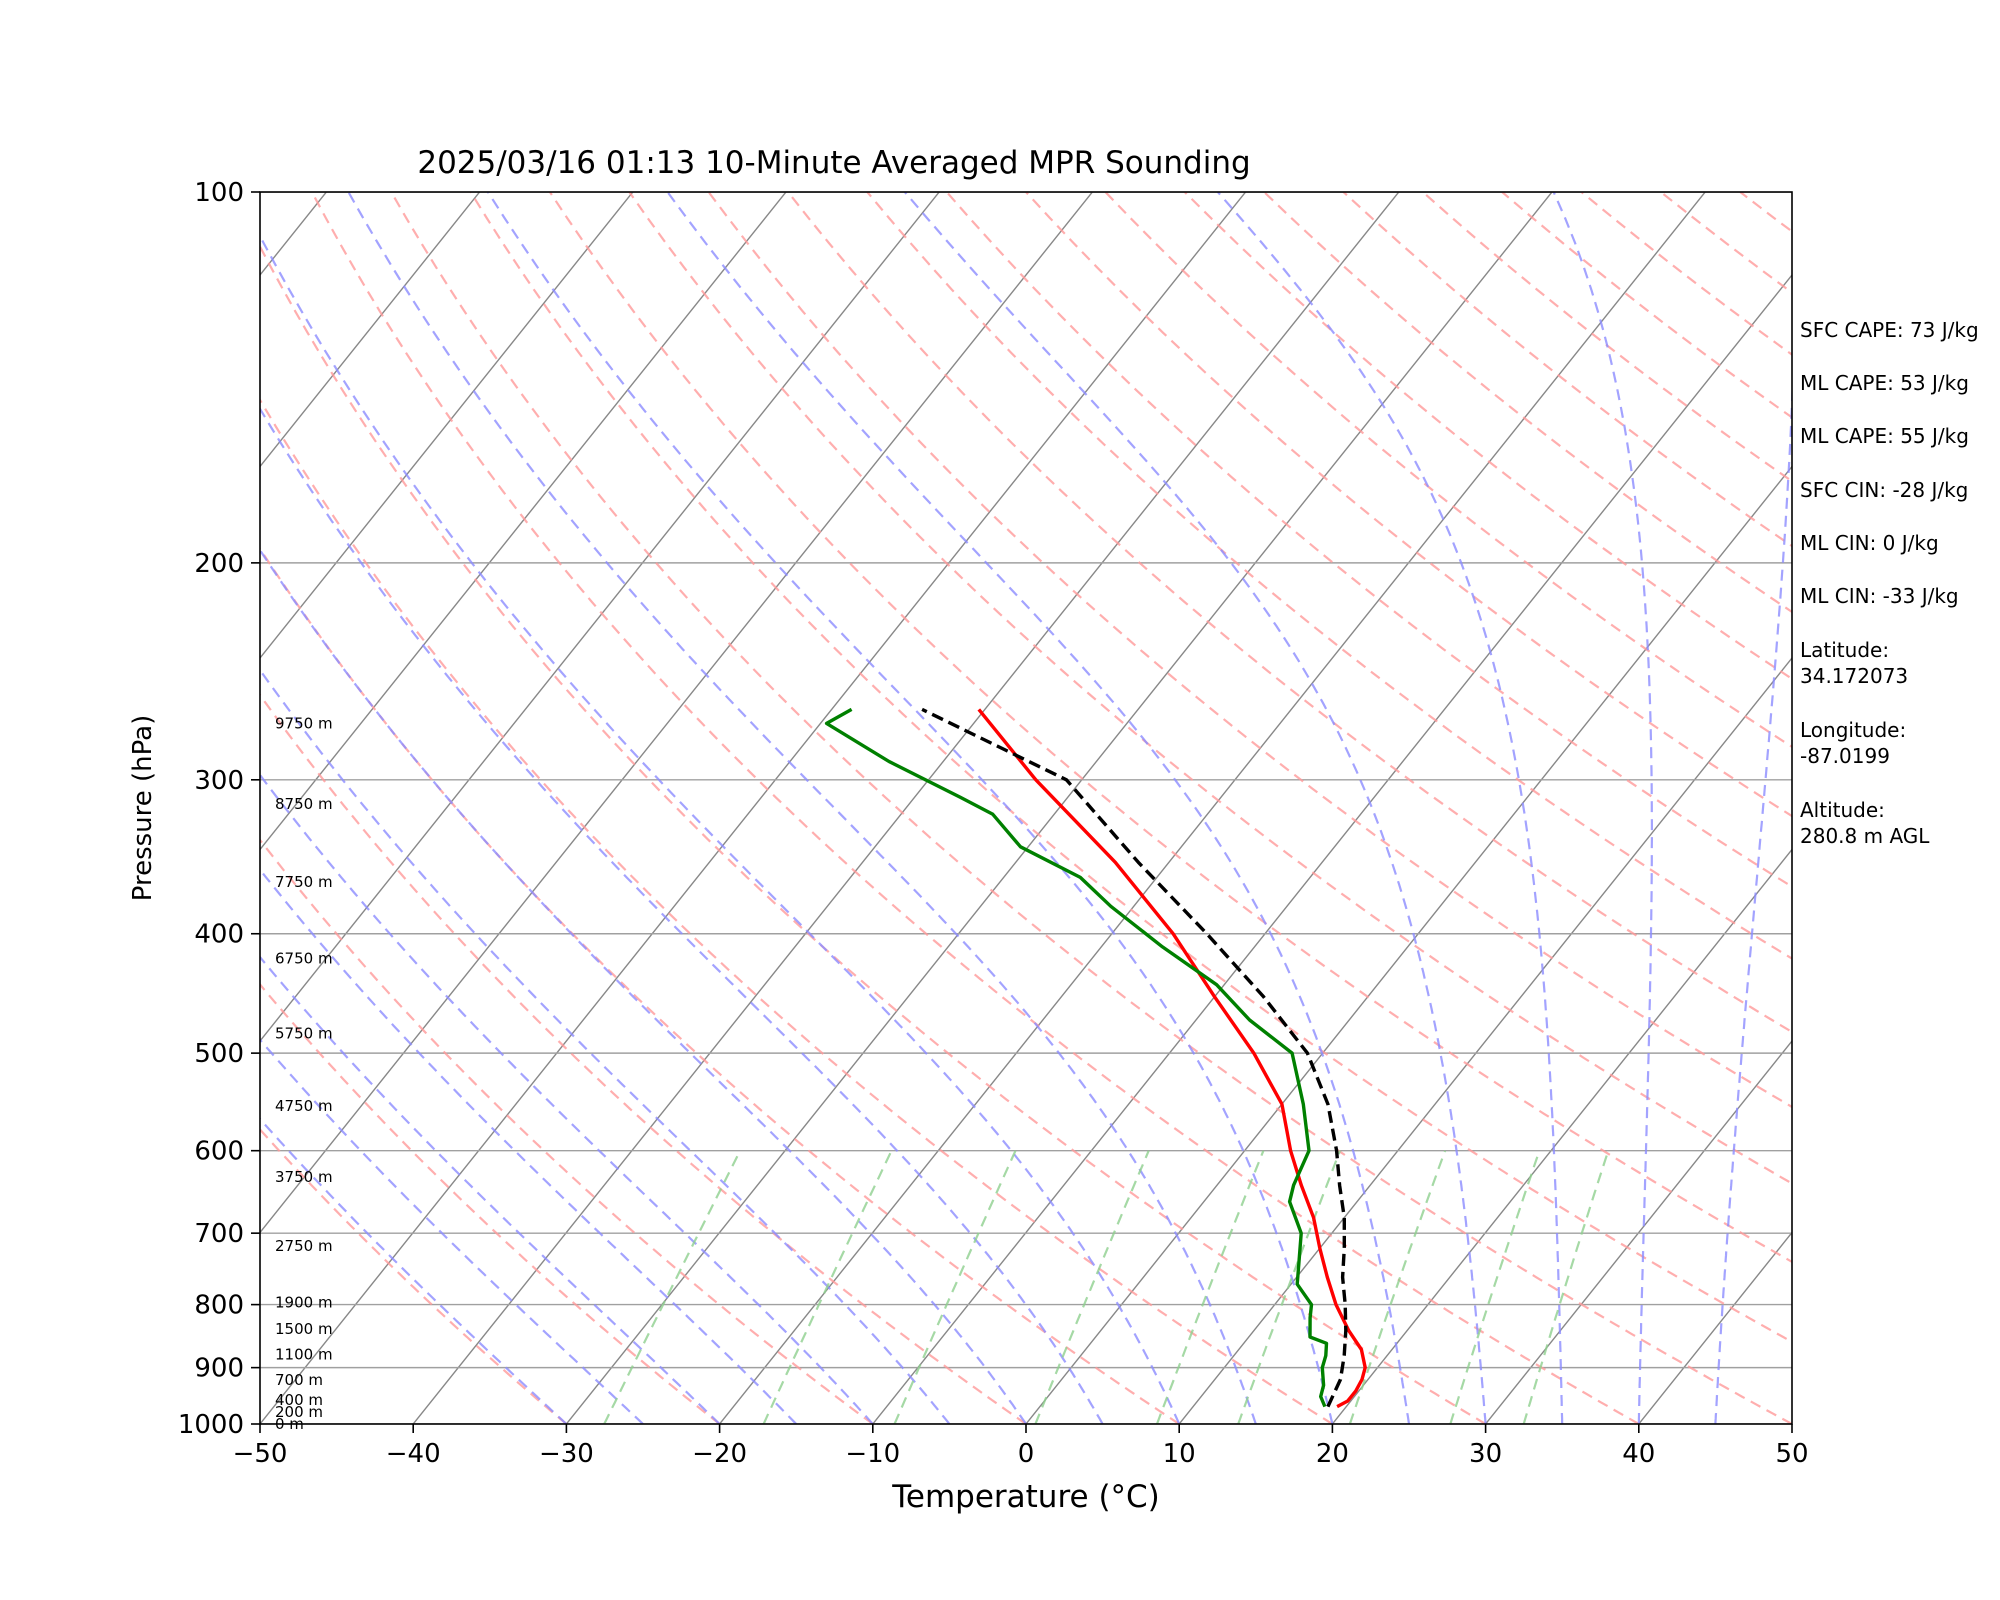  I want to click on y-tick-label: 200, so click(219, 564).